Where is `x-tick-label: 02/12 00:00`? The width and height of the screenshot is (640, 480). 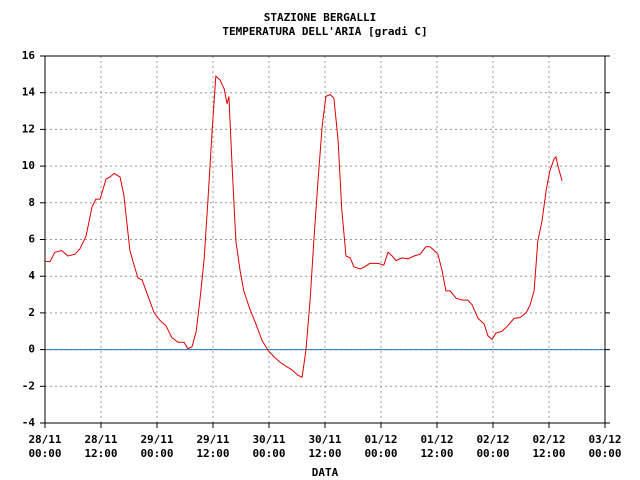
x-tick-label: 02/12 00:00 is located at coordinates (492, 446).